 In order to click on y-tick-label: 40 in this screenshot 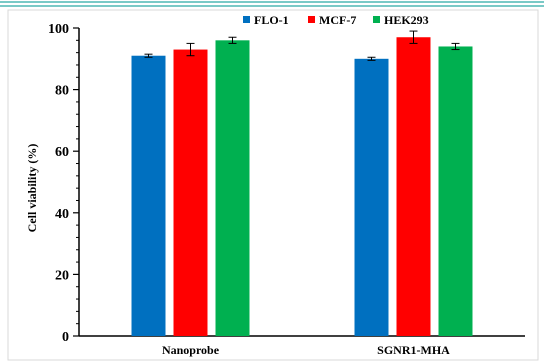, I will do `click(62, 214)`.